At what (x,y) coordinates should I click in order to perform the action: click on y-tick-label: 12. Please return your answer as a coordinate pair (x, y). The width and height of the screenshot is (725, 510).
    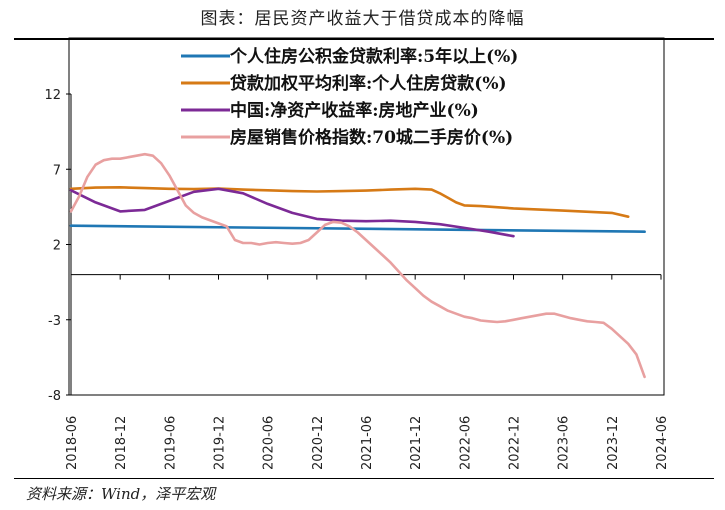
    Looking at the image, I should click on (52, 95).